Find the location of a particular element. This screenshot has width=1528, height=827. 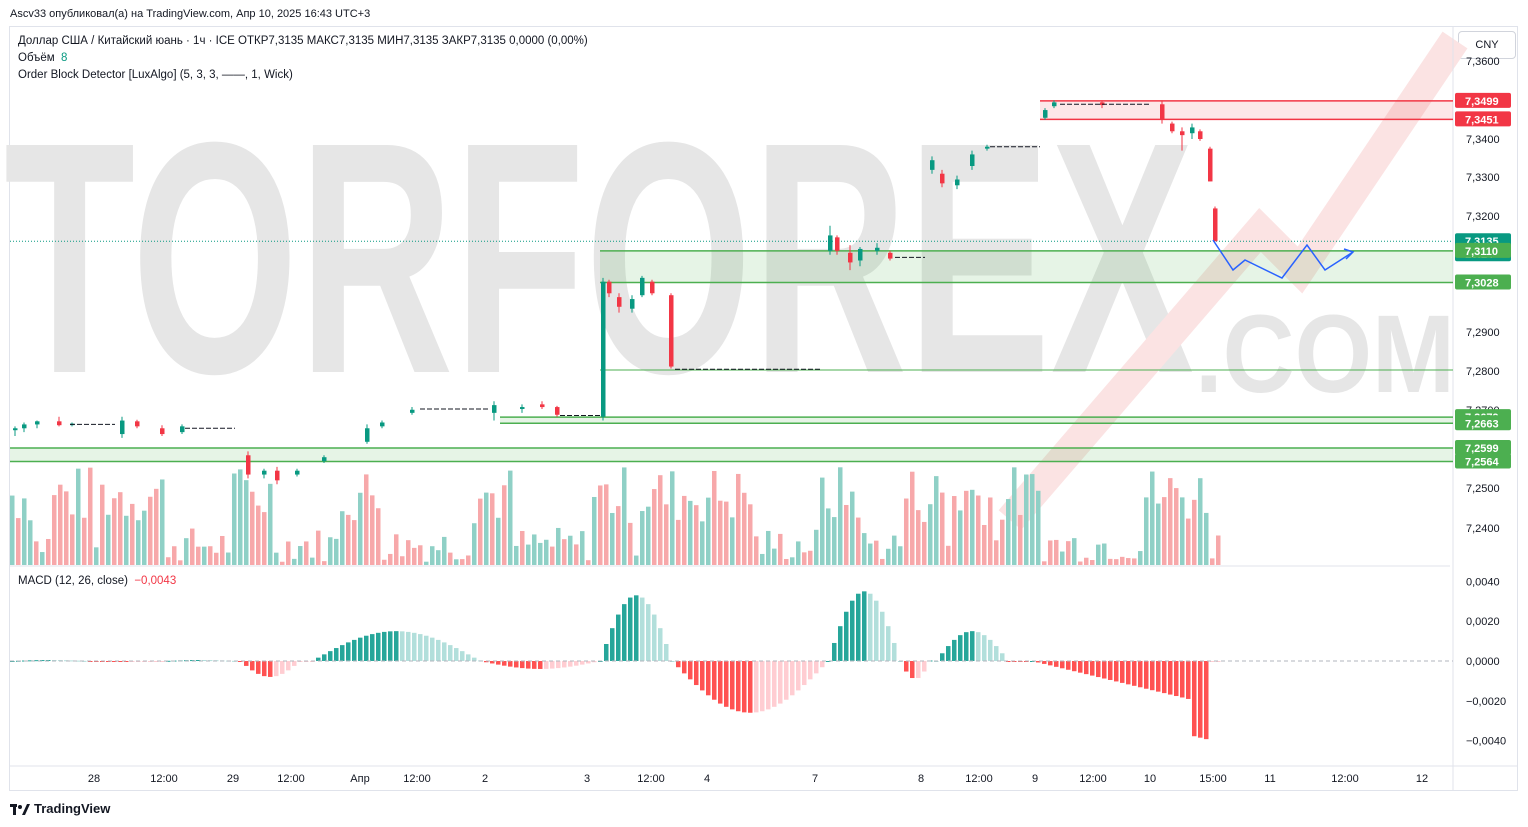

macd-legend: MACD (12, 26, close) −0,0043 is located at coordinates (97, 581).